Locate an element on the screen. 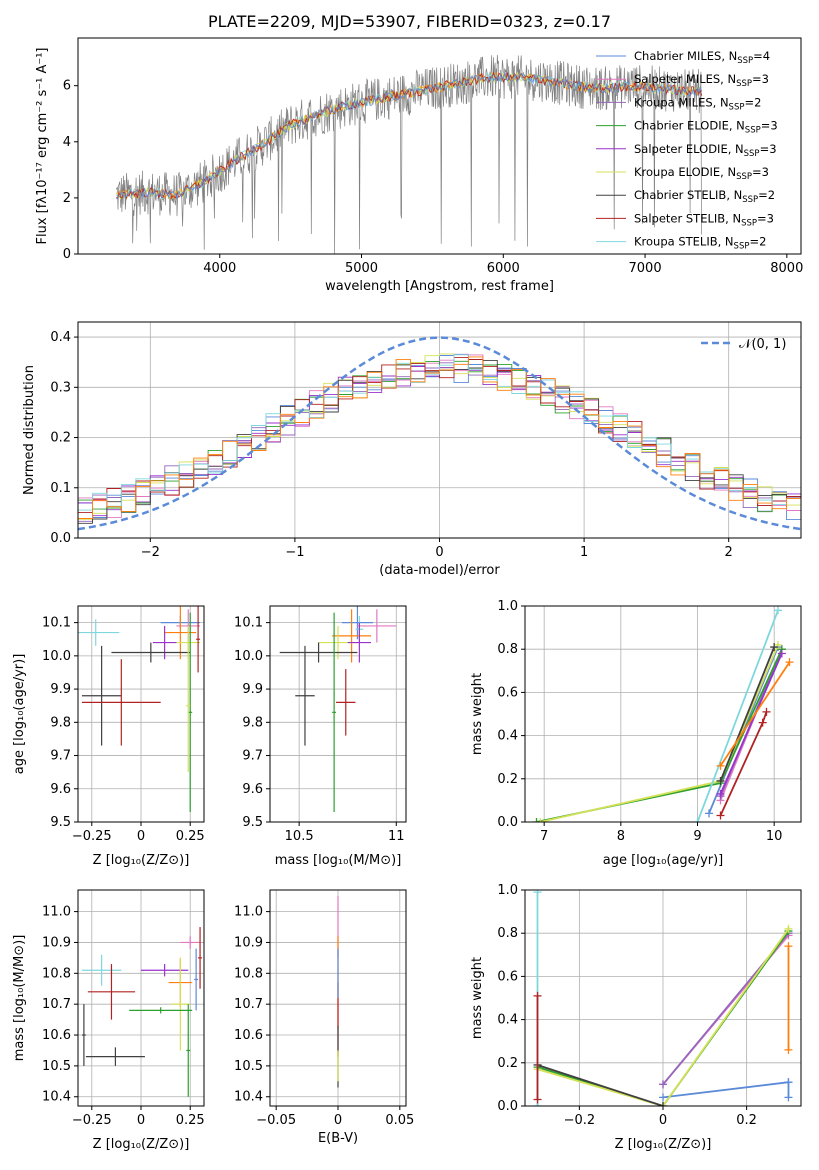 Image resolution: width=819 pixels, height=1170 pixels. age_vs_mass-plot-area is located at coordinates (338, 709).